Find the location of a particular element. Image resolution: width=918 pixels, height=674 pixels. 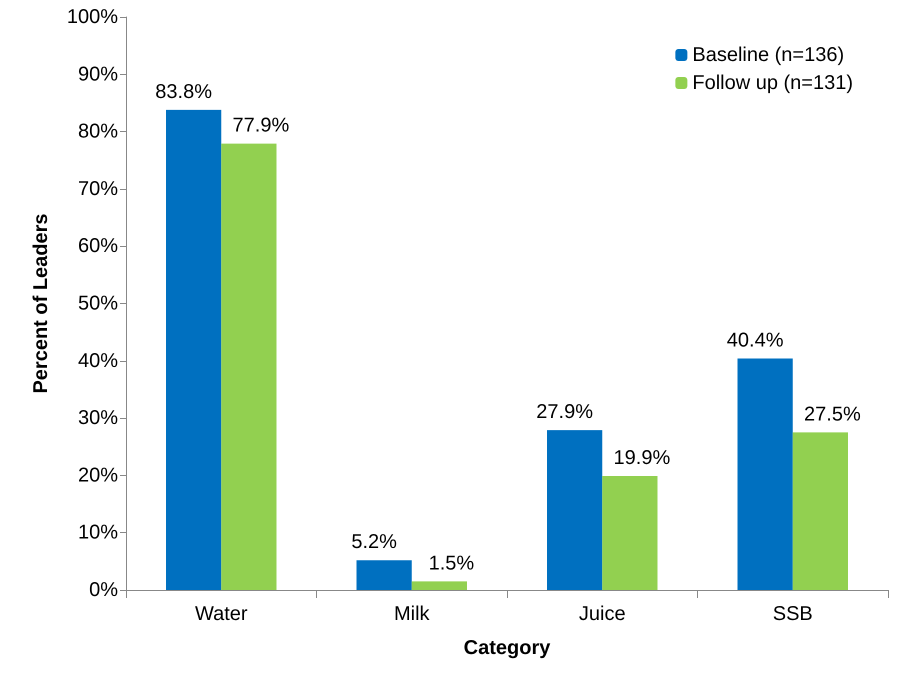

data-label: 27.5% is located at coordinates (832, 414).